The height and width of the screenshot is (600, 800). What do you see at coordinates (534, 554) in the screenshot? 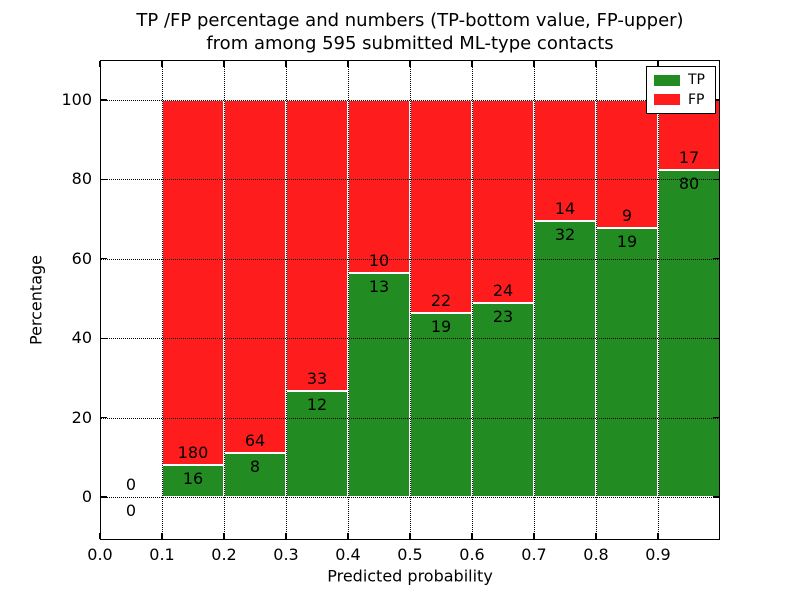
I see `x-tick-label: 0.7` at bounding box center [534, 554].